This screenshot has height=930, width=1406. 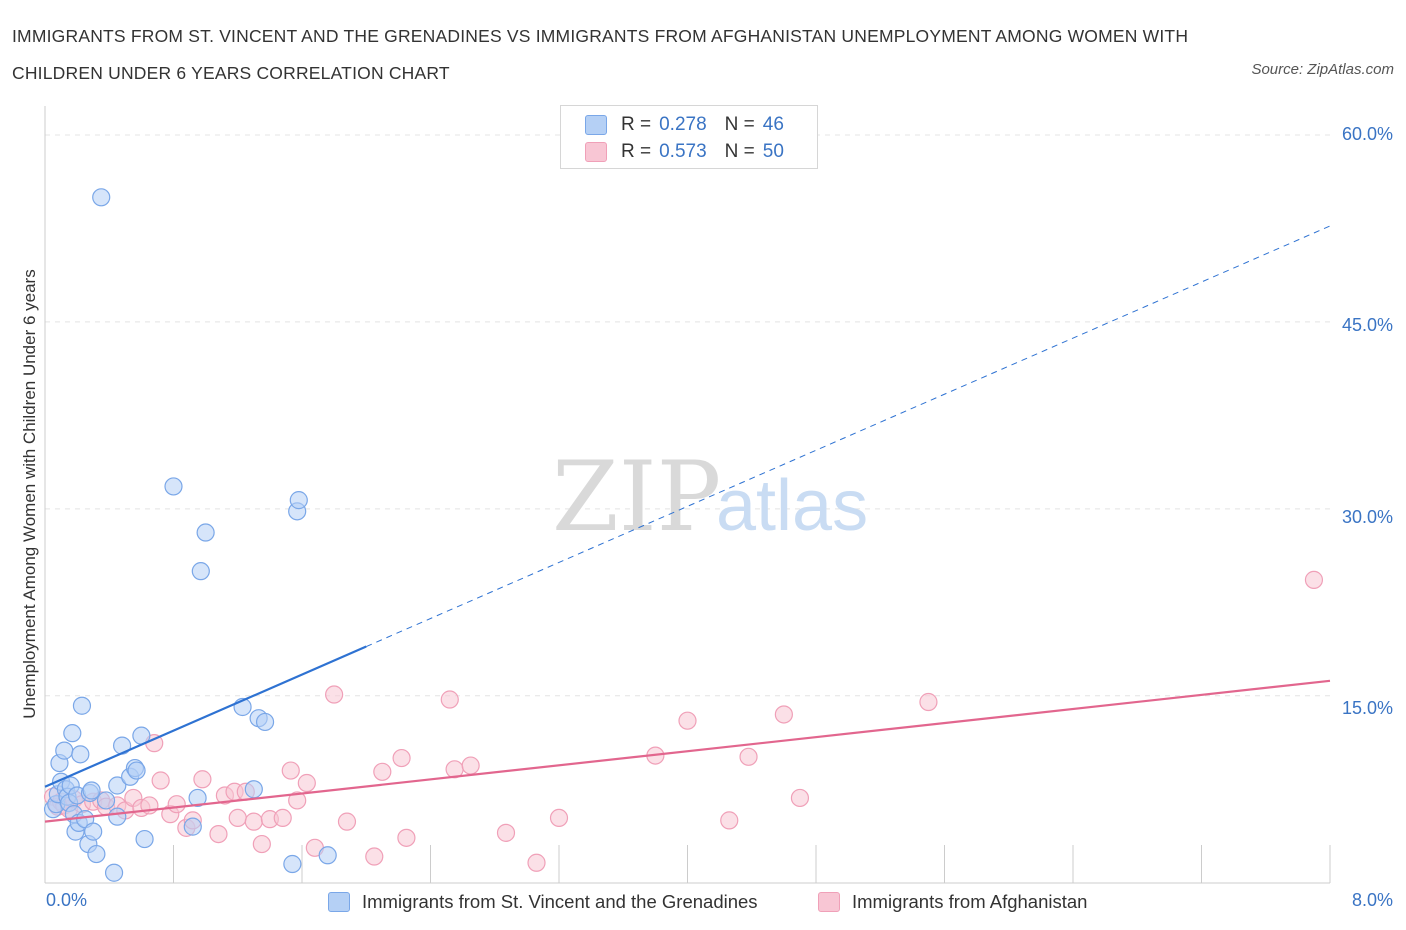 I want to click on watermark-zip: ZIP, so click(x=636, y=497).